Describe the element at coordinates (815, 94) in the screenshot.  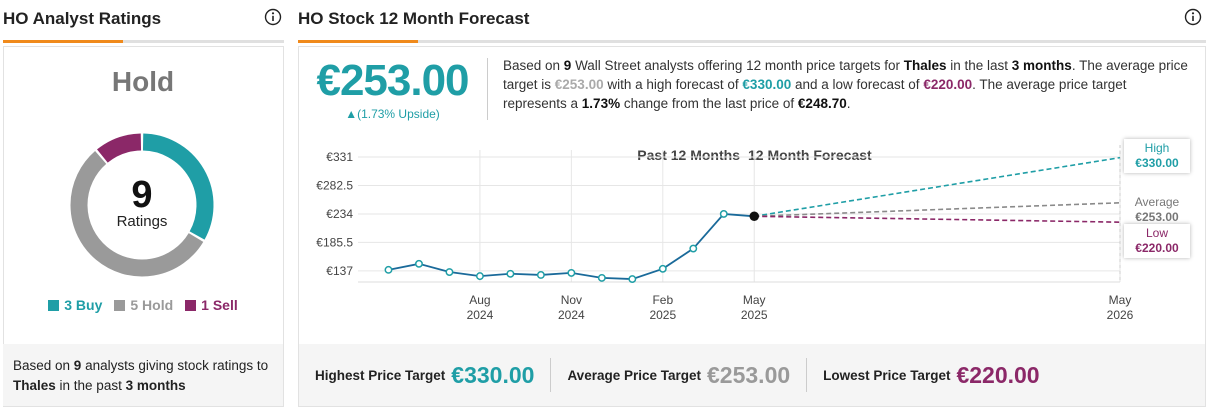
I see `text-run: . The average price target represents a` at that location.